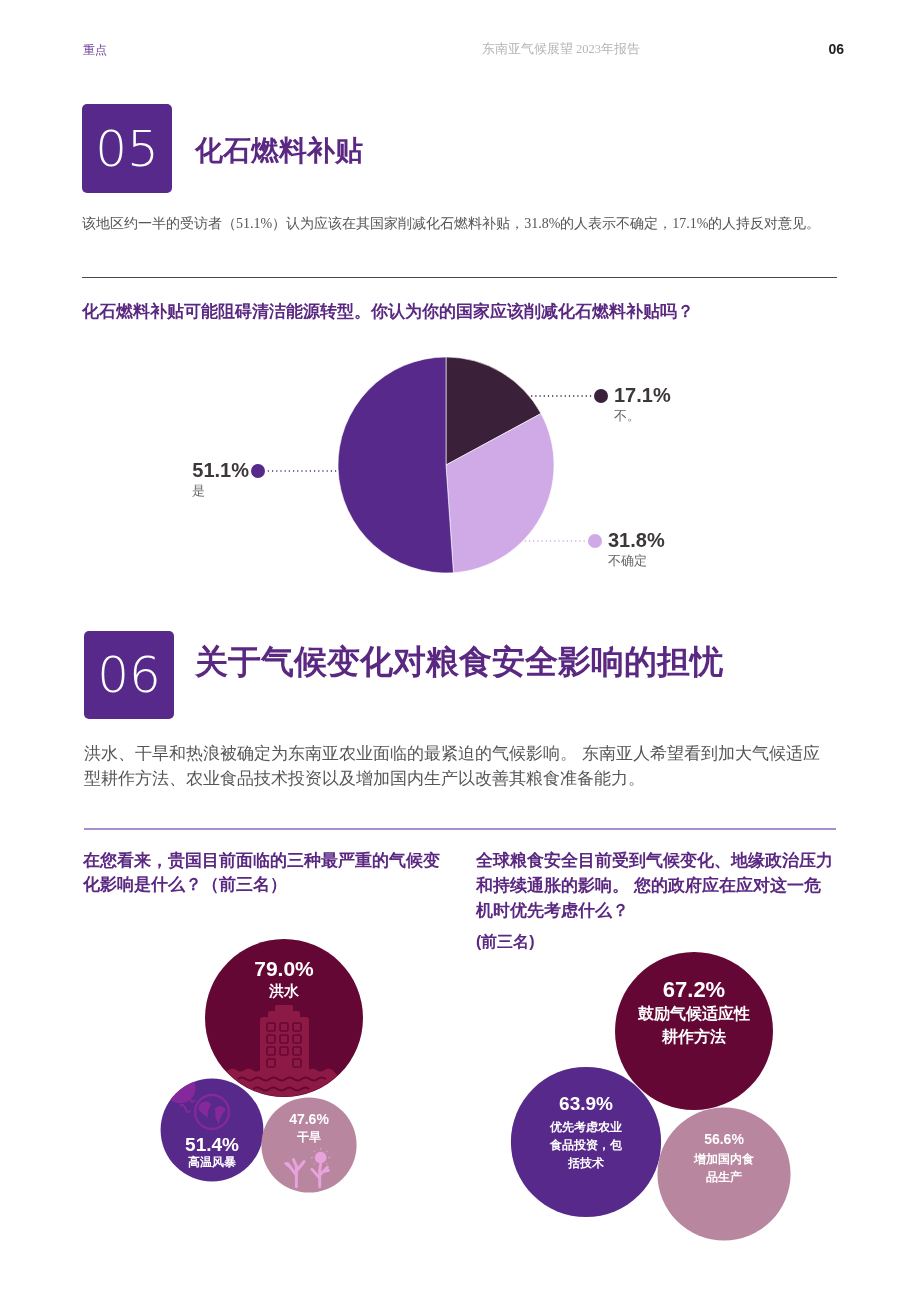 This screenshot has width=920, height=1302. I want to click on text: 该地区约一半的受访者（51.1%）认为应该在其国家削减化石燃料补贴，31.8%的人表示不确定，17.1%的人持反对意见。, so click(451, 224).